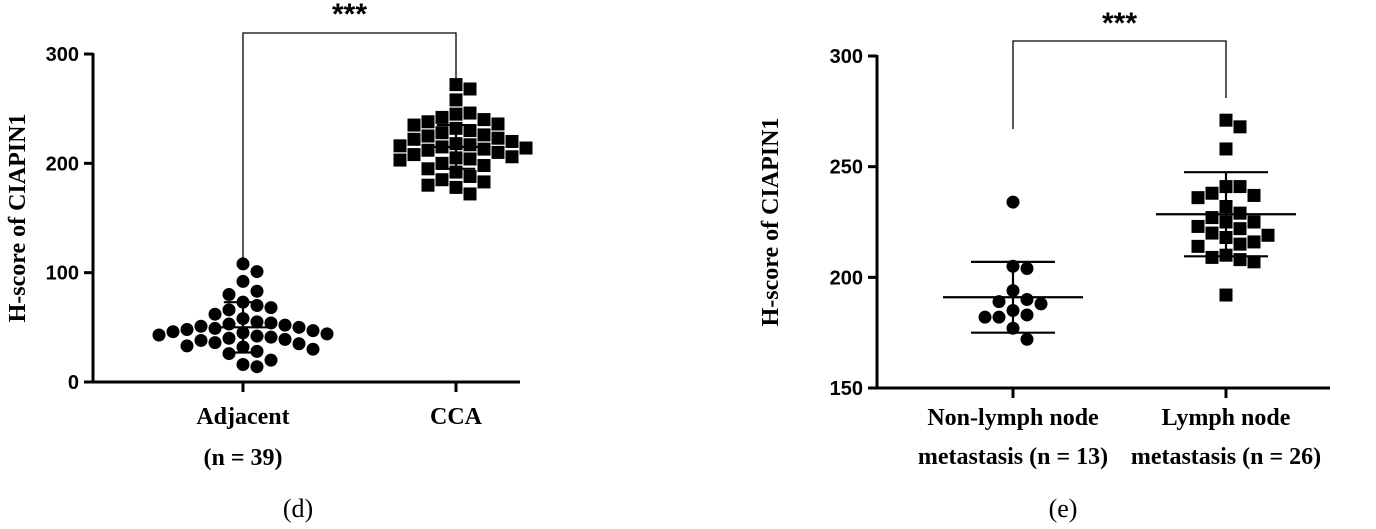 The image size is (1376, 529). What do you see at coordinates (846, 389) in the screenshot?
I see `y-tick-label: 150` at bounding box center [846, 389].